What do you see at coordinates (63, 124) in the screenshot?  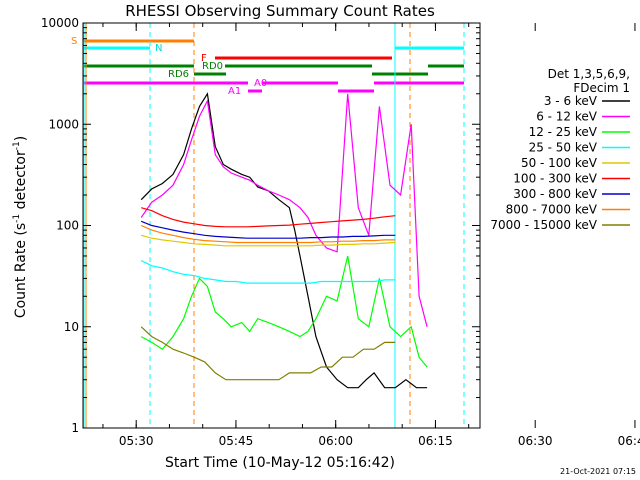 I see `y-tick-label: 1000` at bounding box center [63, 124].